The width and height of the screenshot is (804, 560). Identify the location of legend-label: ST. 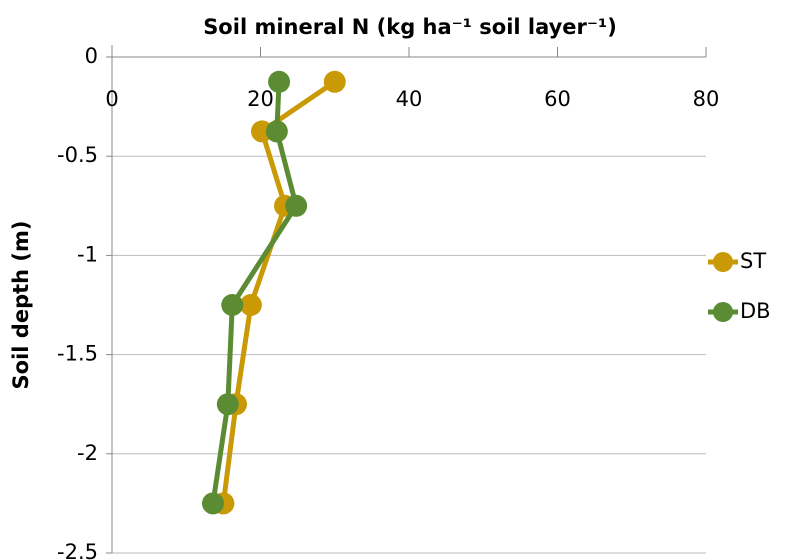
(753, 261).